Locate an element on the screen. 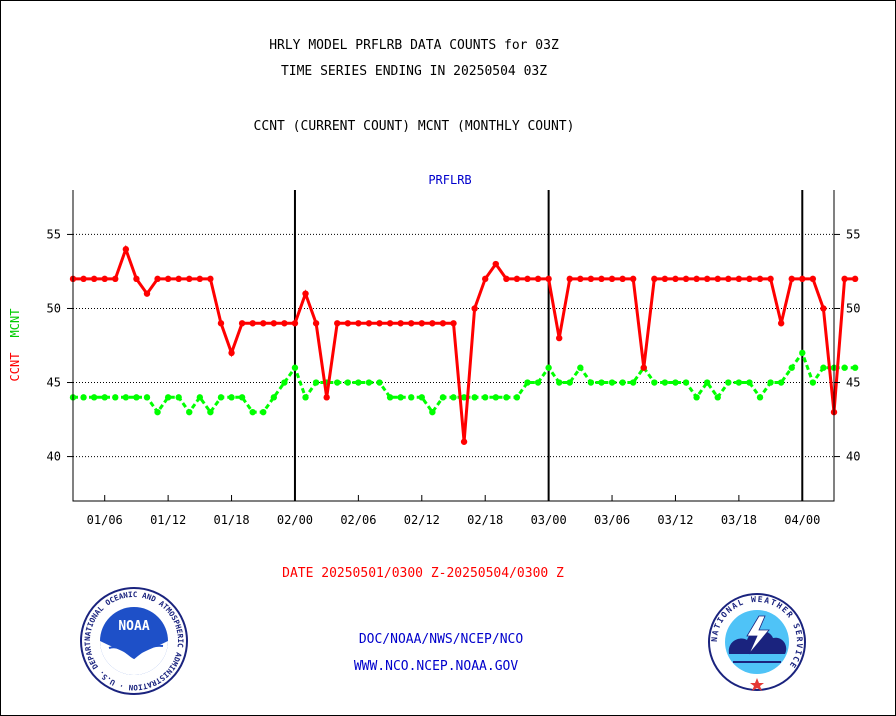 The height and width of the screenshot is (716, 896). x-tick-label: 03/00 is located at coordinates (549, 520).